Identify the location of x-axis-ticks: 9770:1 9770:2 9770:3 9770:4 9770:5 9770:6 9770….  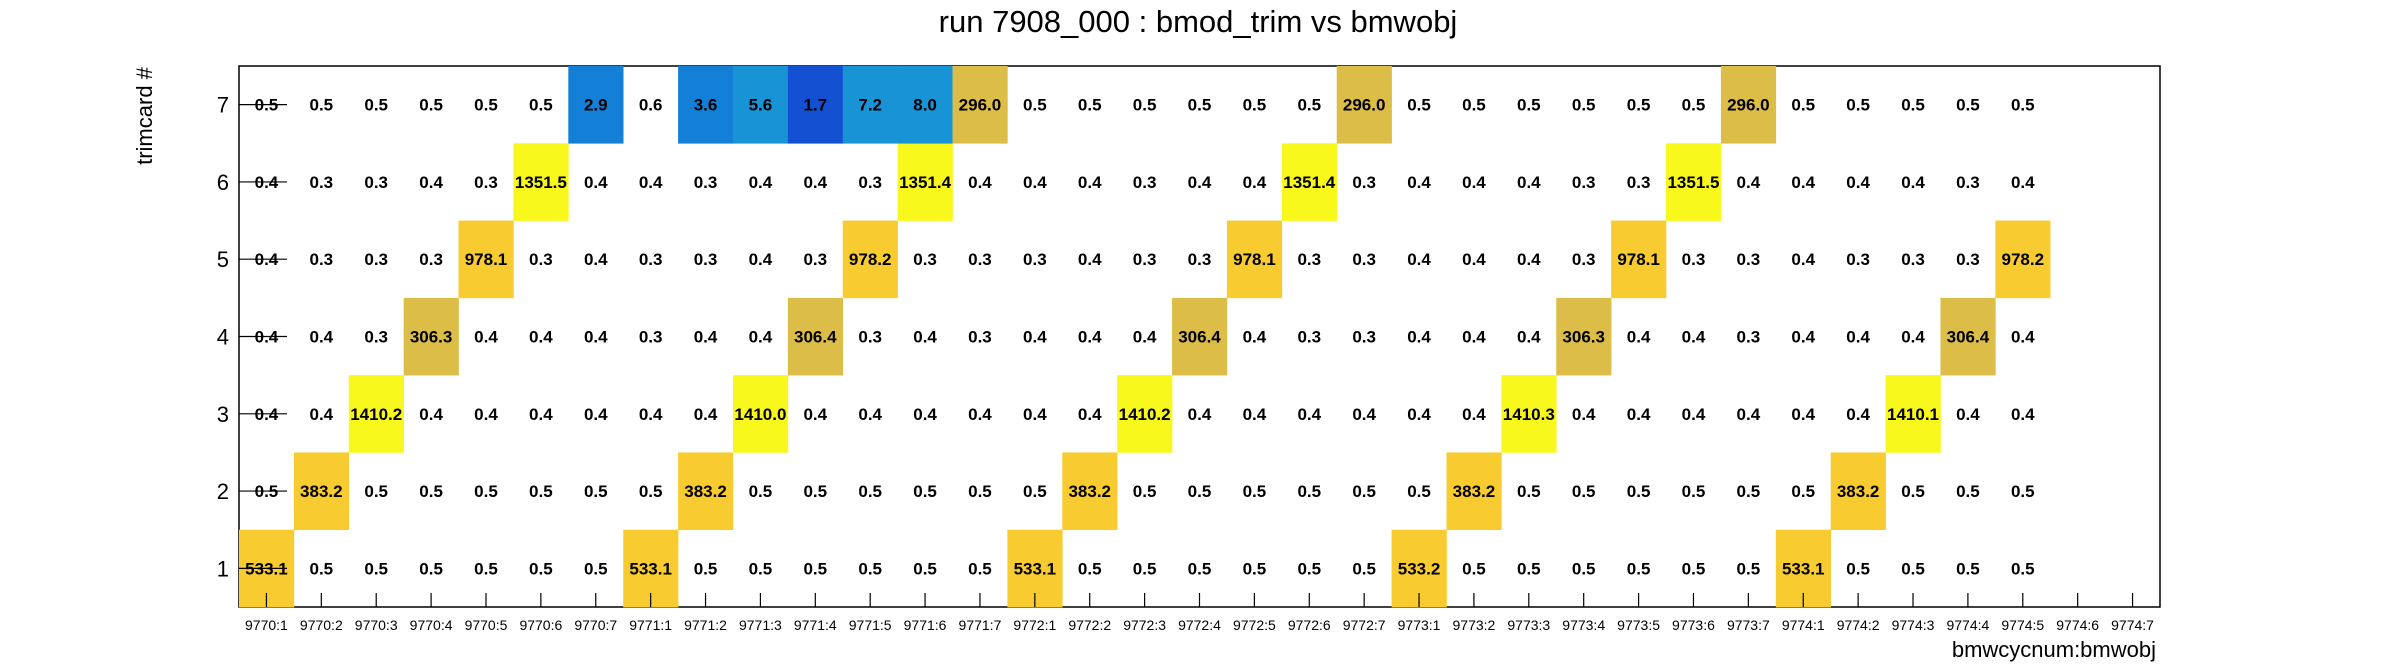
(1199, 613).